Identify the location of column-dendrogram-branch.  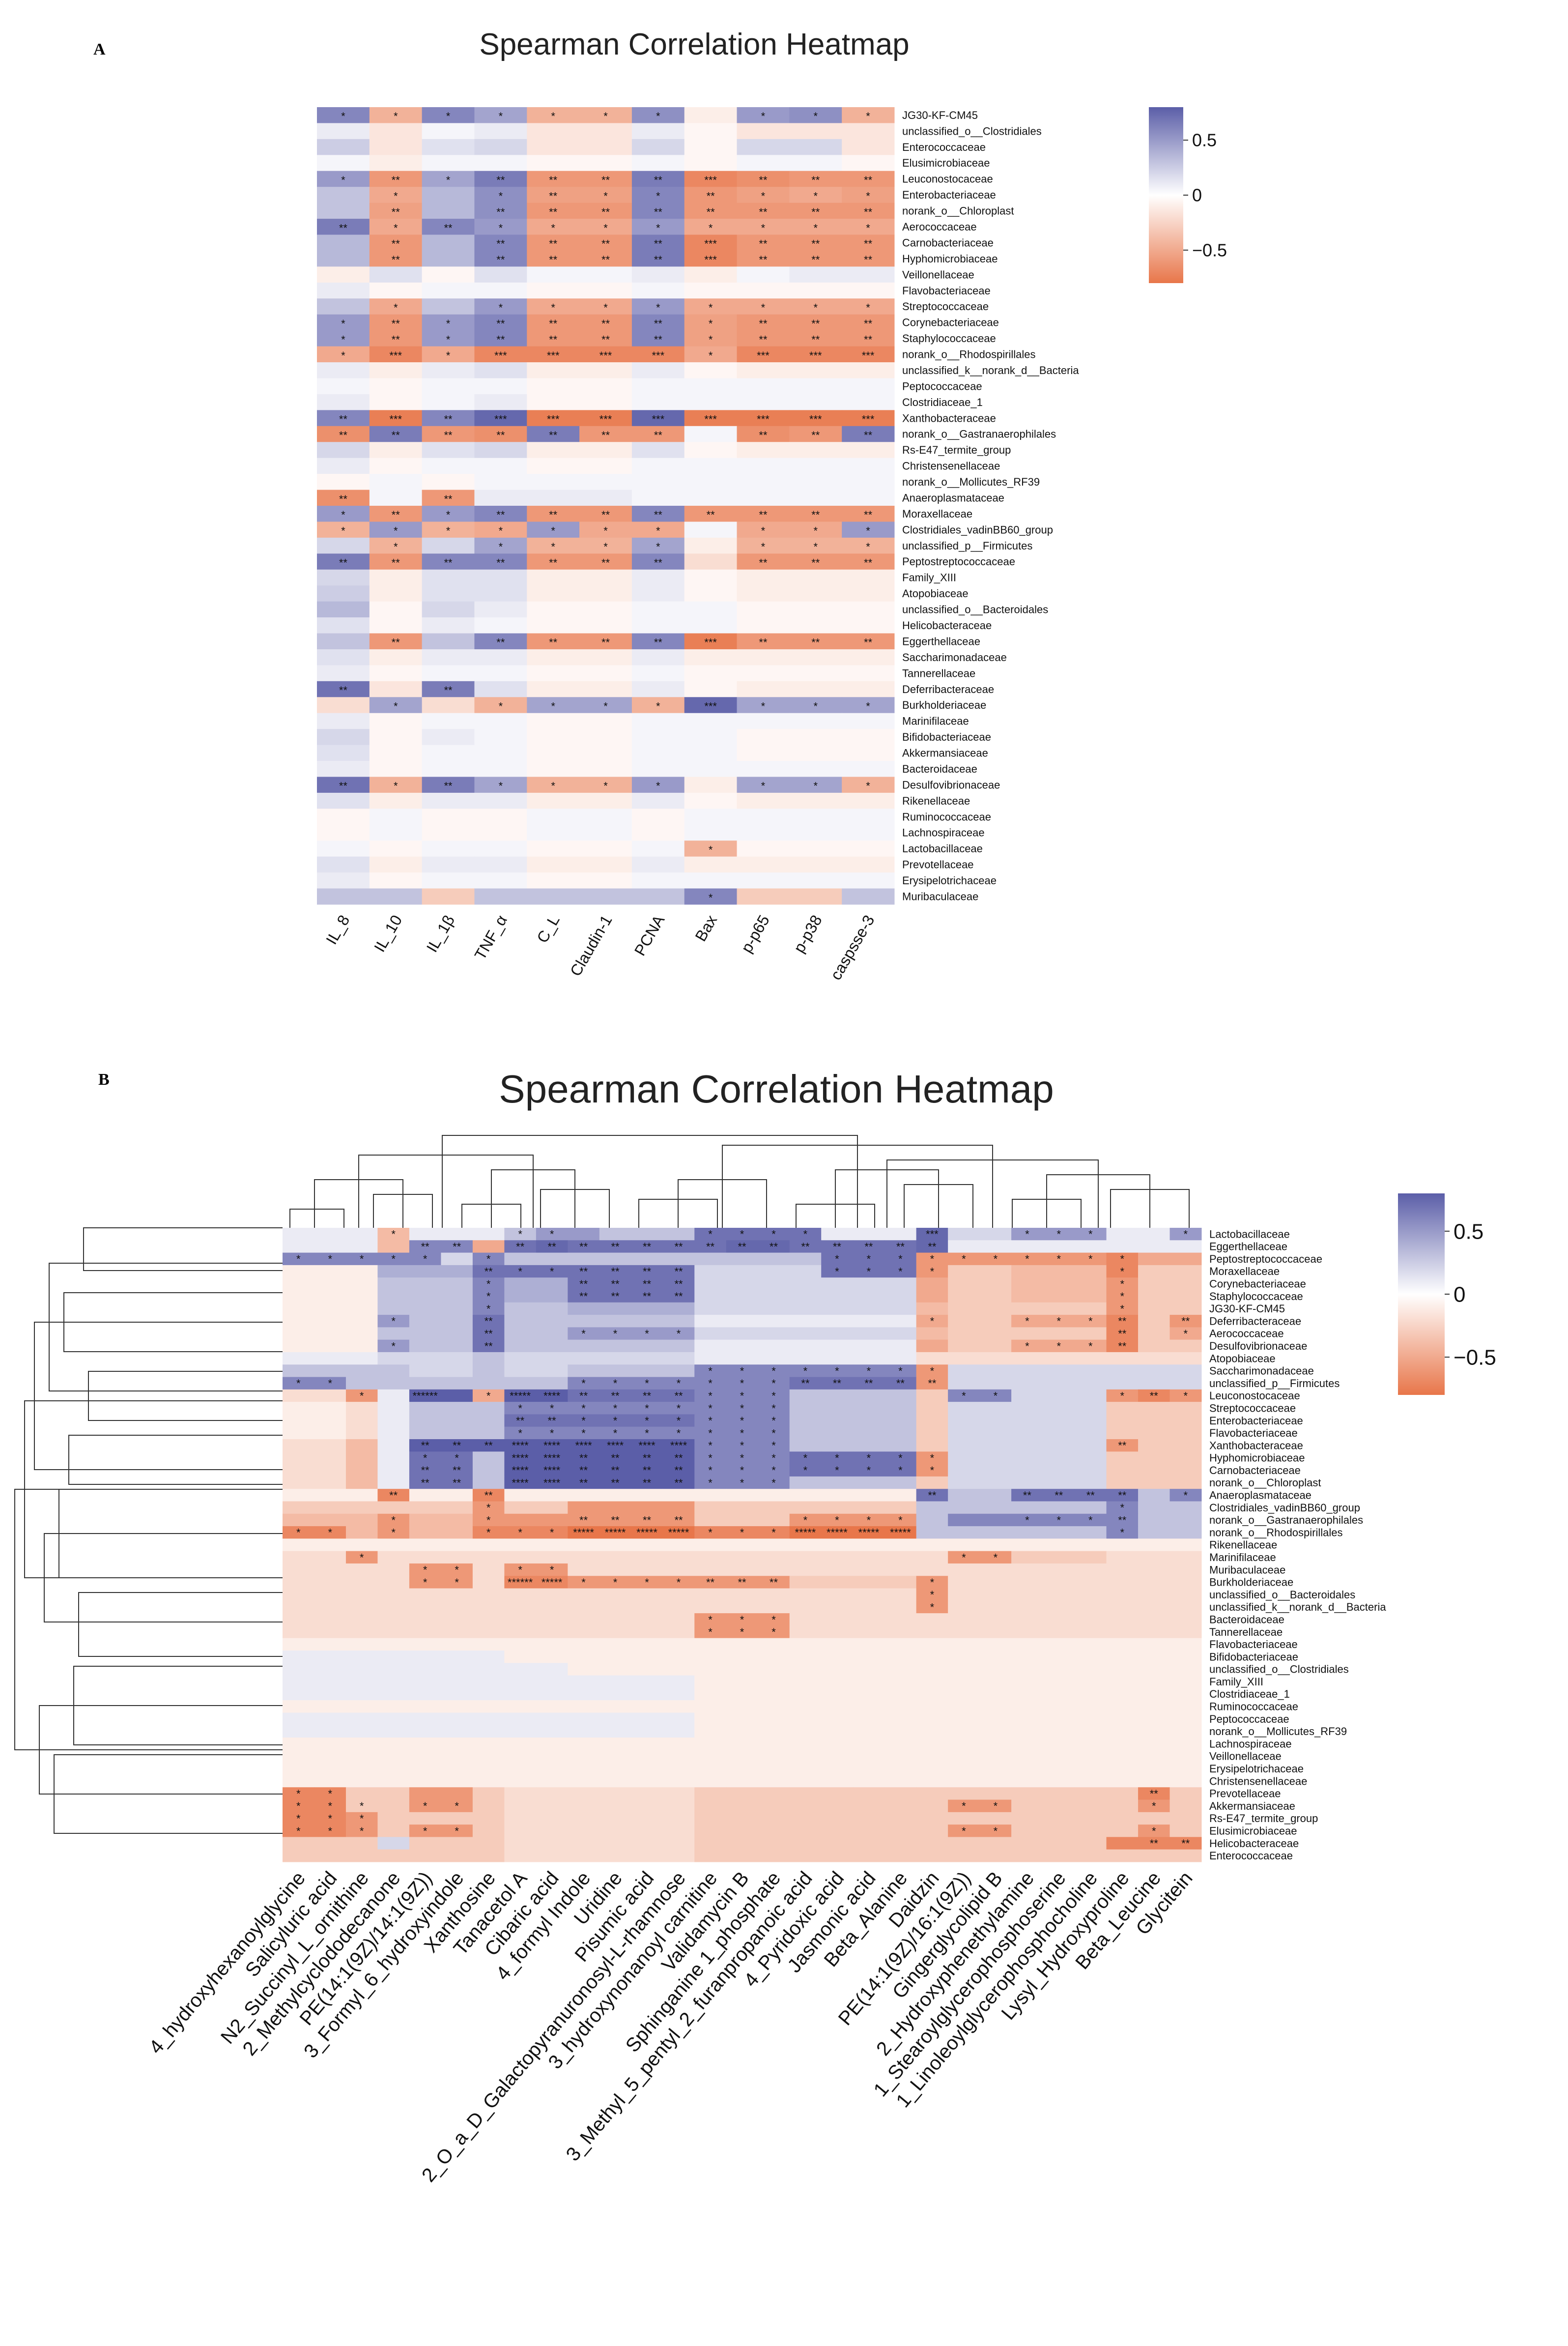
(446, 1192).